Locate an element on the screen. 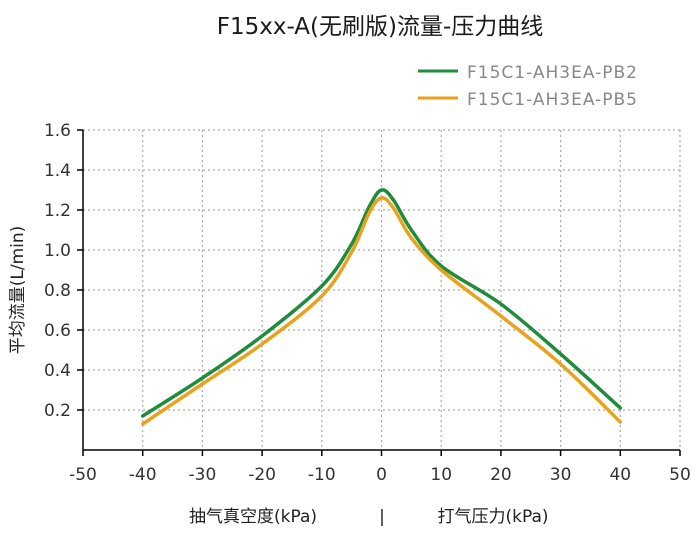 The height and width of the screenshot is (552, 700). x-tick-label-5: 0 is located at coordinates (381, 475).